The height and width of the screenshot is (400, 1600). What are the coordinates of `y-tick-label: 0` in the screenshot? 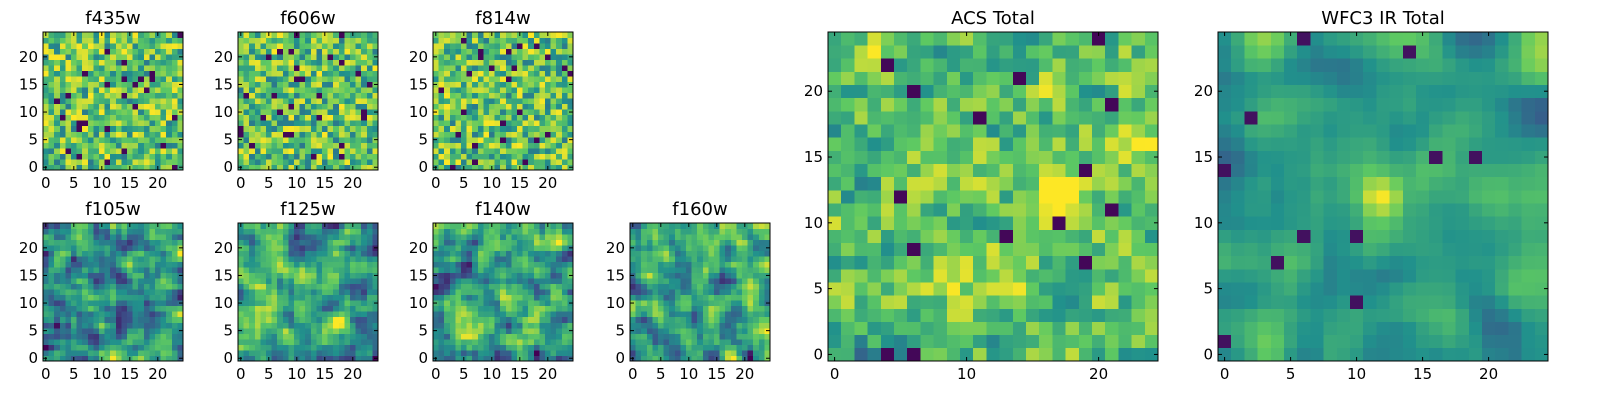 It's located at (228, 358).